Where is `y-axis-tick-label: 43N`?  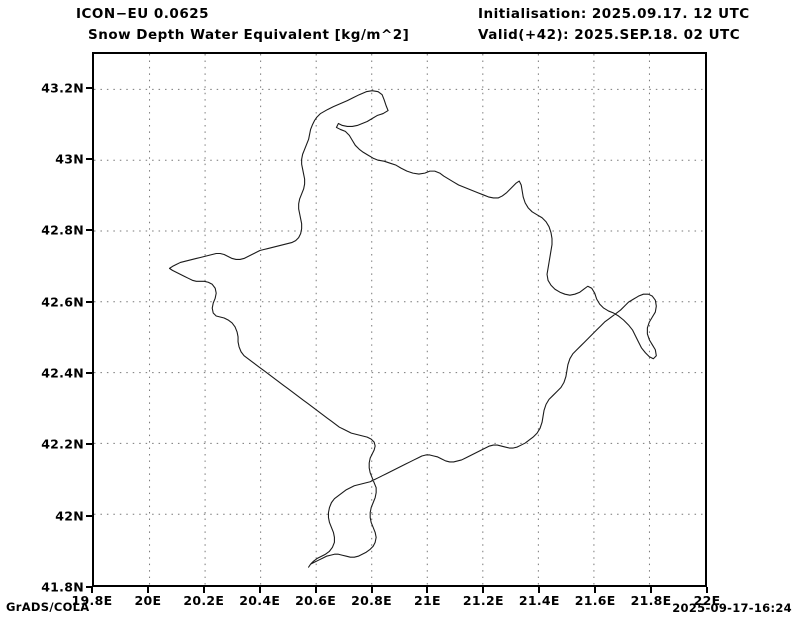 y-axis-tick-label: 43N is located at coordinates (69, 159).